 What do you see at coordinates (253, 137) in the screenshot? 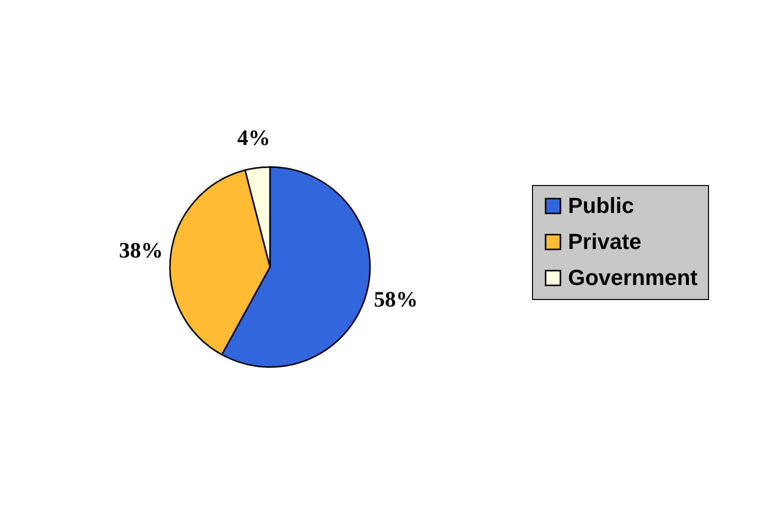
I see `data-label: 4%` at bounding box center [253, 137].